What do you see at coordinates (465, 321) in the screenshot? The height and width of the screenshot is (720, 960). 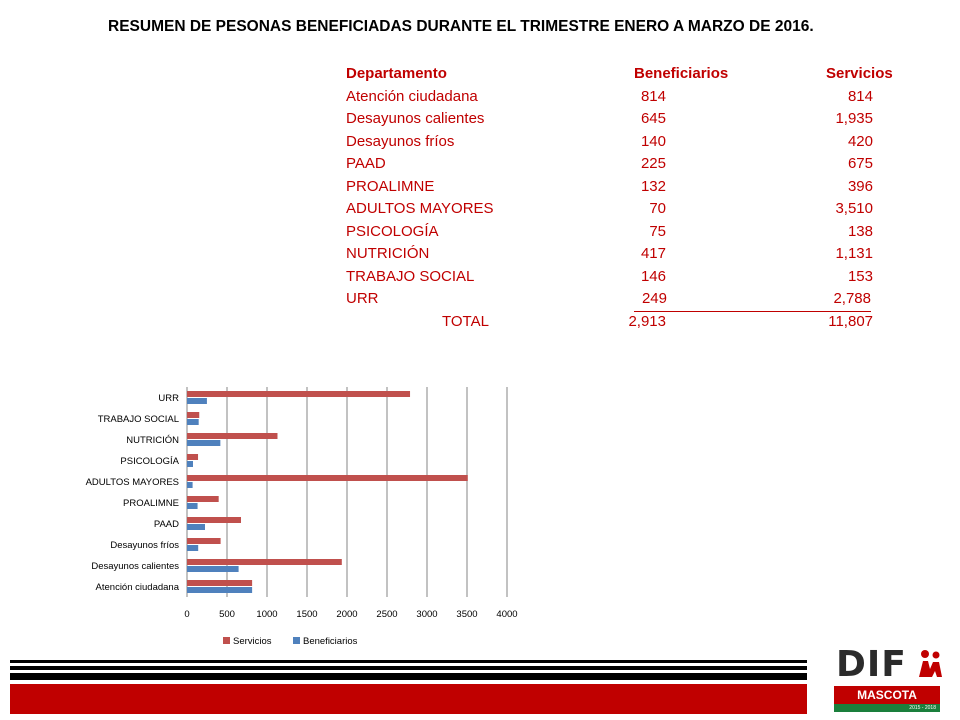 I see `total-label: TOTAL` at bounding box center [465, 321].